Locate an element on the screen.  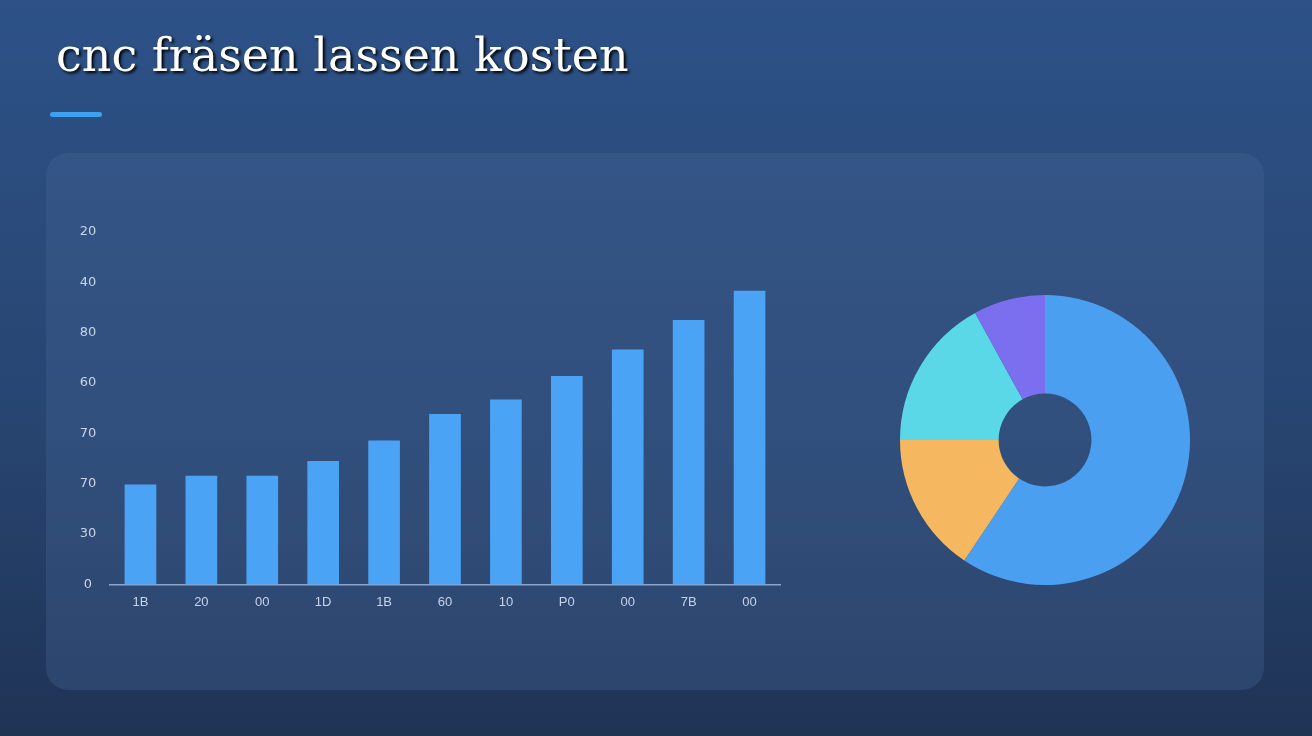
x-tick-label: 1D is located at coordinates (323, 601).